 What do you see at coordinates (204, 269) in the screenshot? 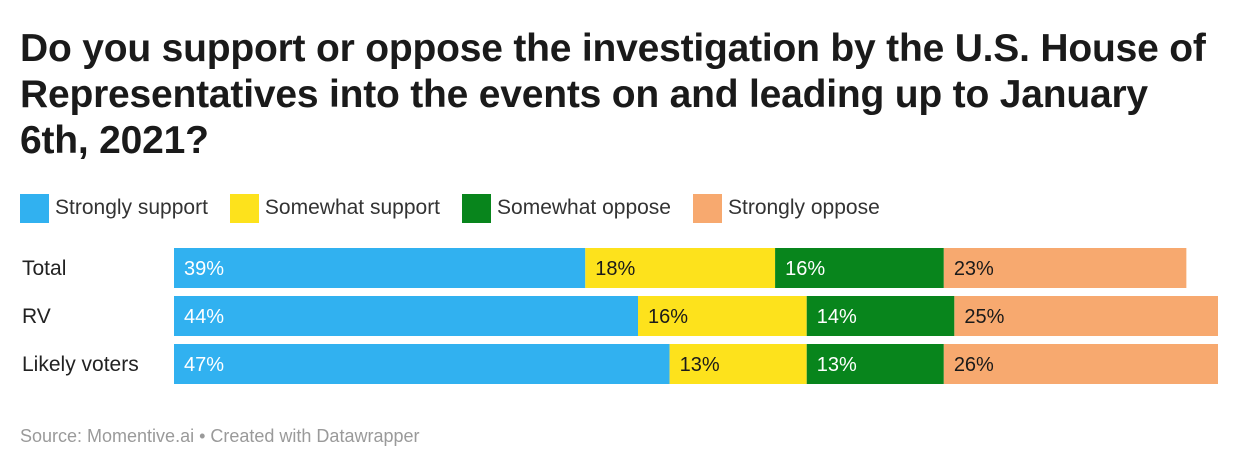
I see `data-label-total-strongly-support: 39%` at bounding box center [204, 269].